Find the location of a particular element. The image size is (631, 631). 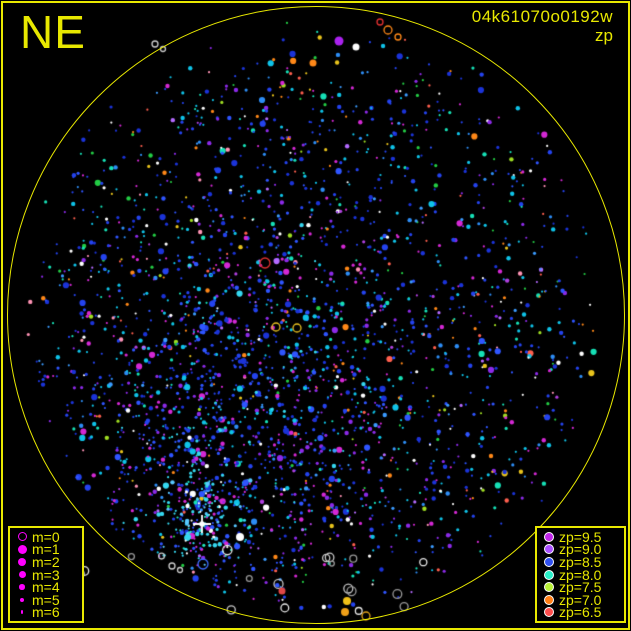

legend-row: m=6 is located at coordinates (46, 612).